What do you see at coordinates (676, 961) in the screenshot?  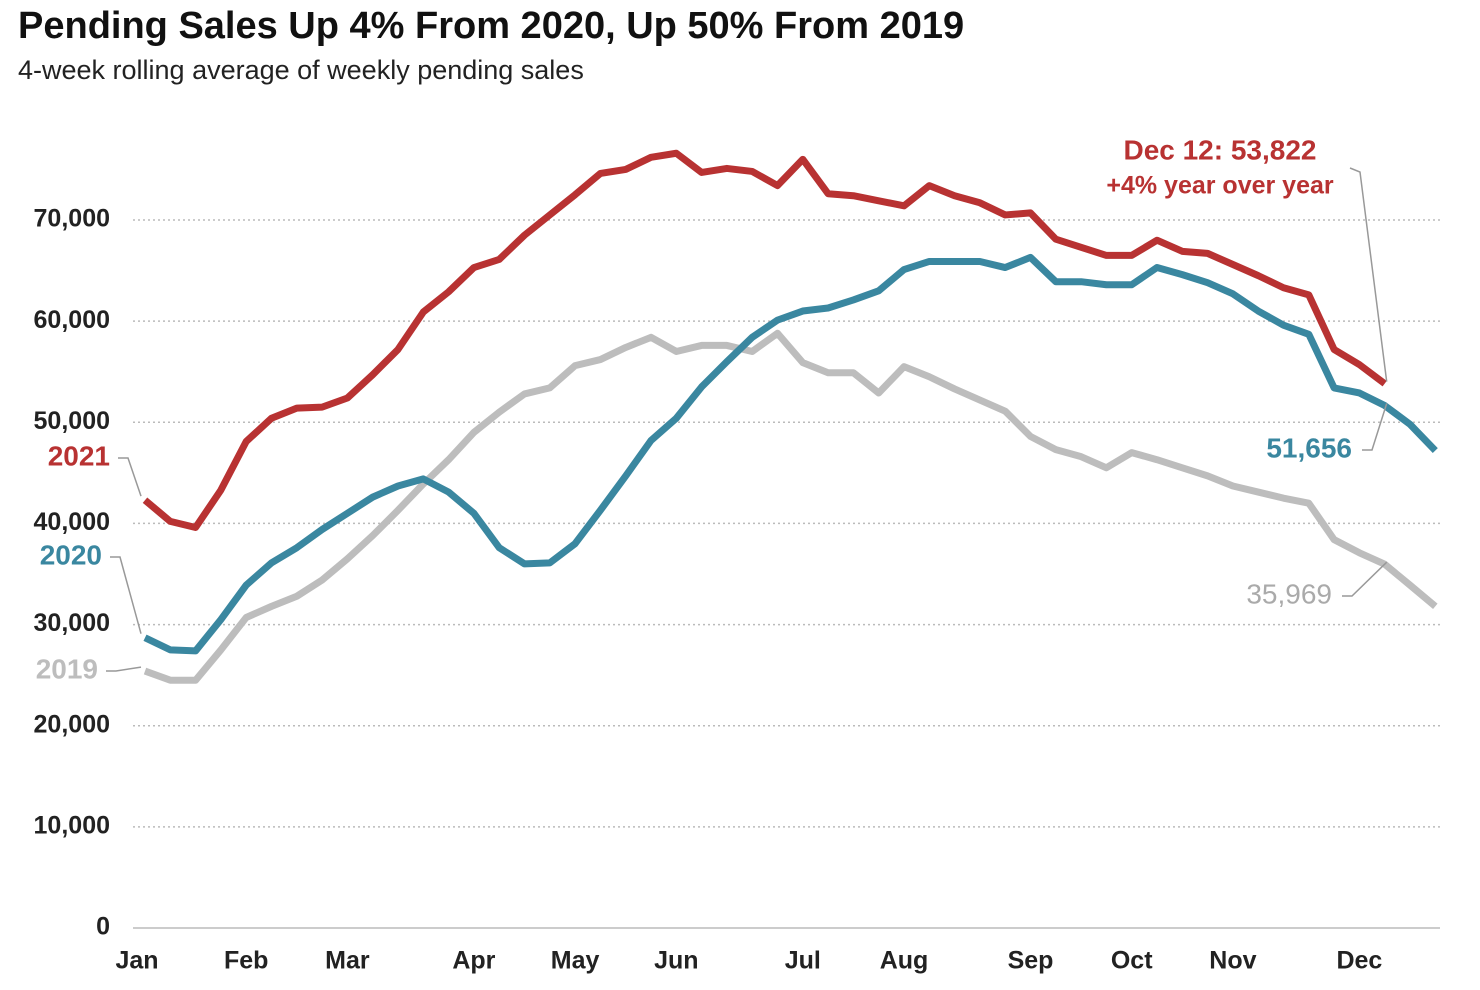 I see `x-tick-label: Jun` at bounding box center [676, 961].